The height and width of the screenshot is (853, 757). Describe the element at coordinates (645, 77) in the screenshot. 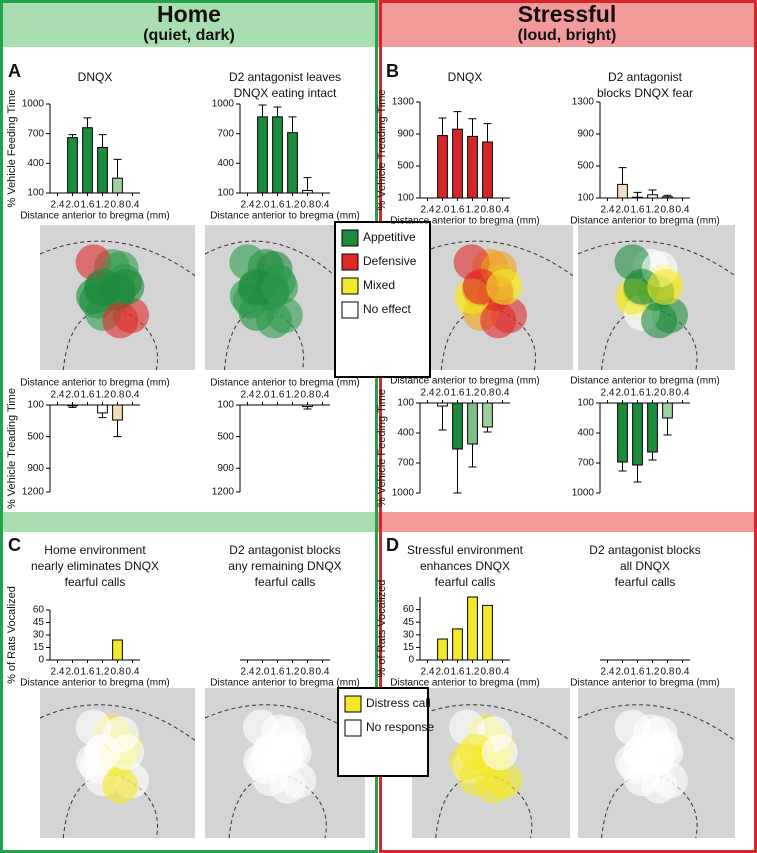

I see `chart-title: D2 antagonist` at that location.